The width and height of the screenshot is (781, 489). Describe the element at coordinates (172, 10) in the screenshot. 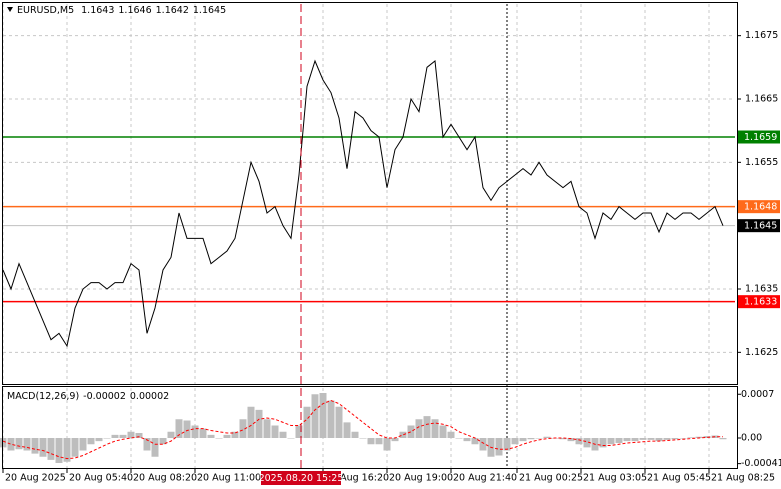

I see `low: 1.1642` at that location.